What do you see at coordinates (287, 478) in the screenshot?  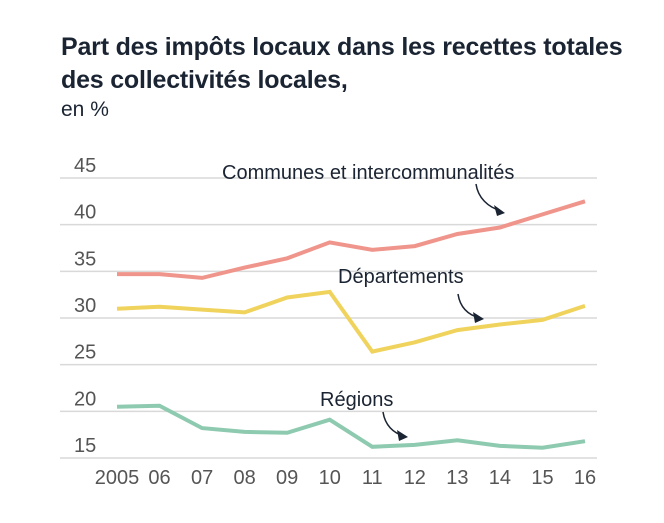 I see `x-tick-label: 09` at bounding box center [287, 478].